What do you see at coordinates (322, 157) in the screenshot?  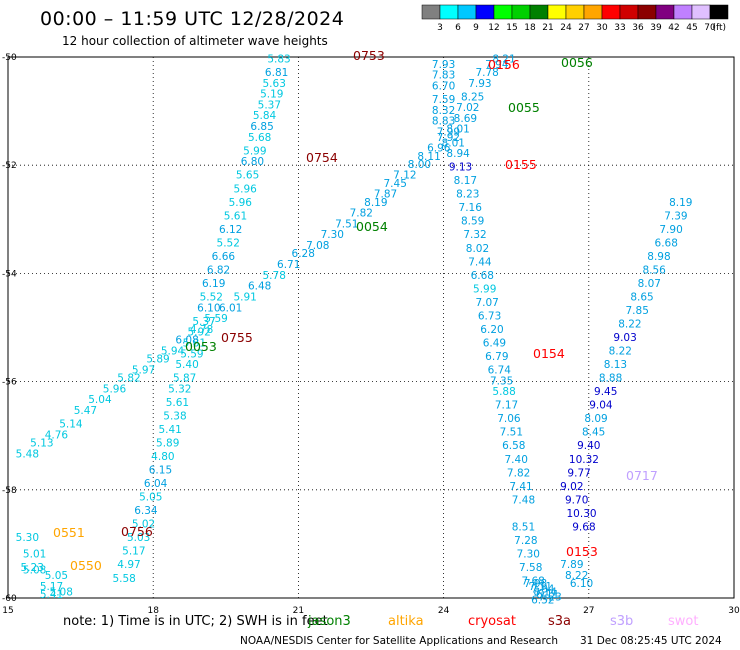 I see `pass-label: 0754` at bounding box center [322, 157].